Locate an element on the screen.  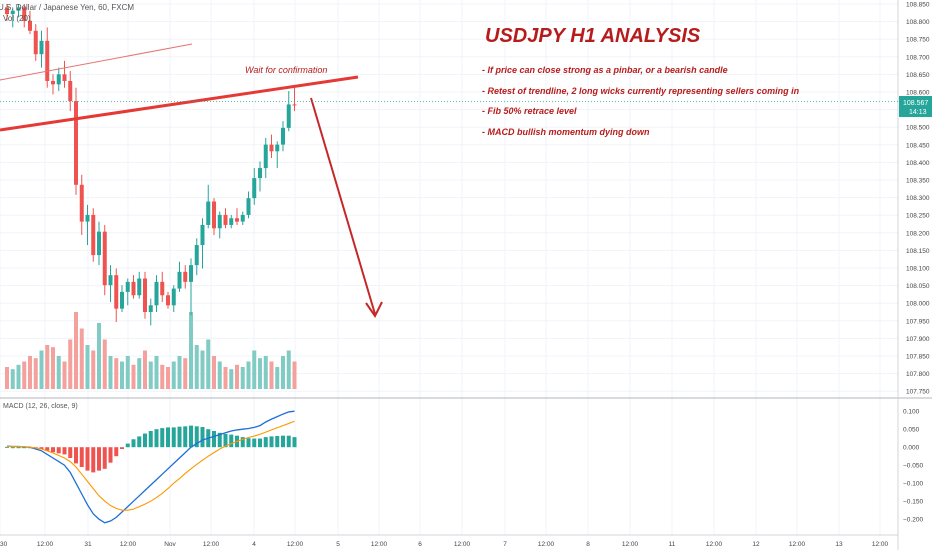
last-price-tag is located at coordinates (915, 106).